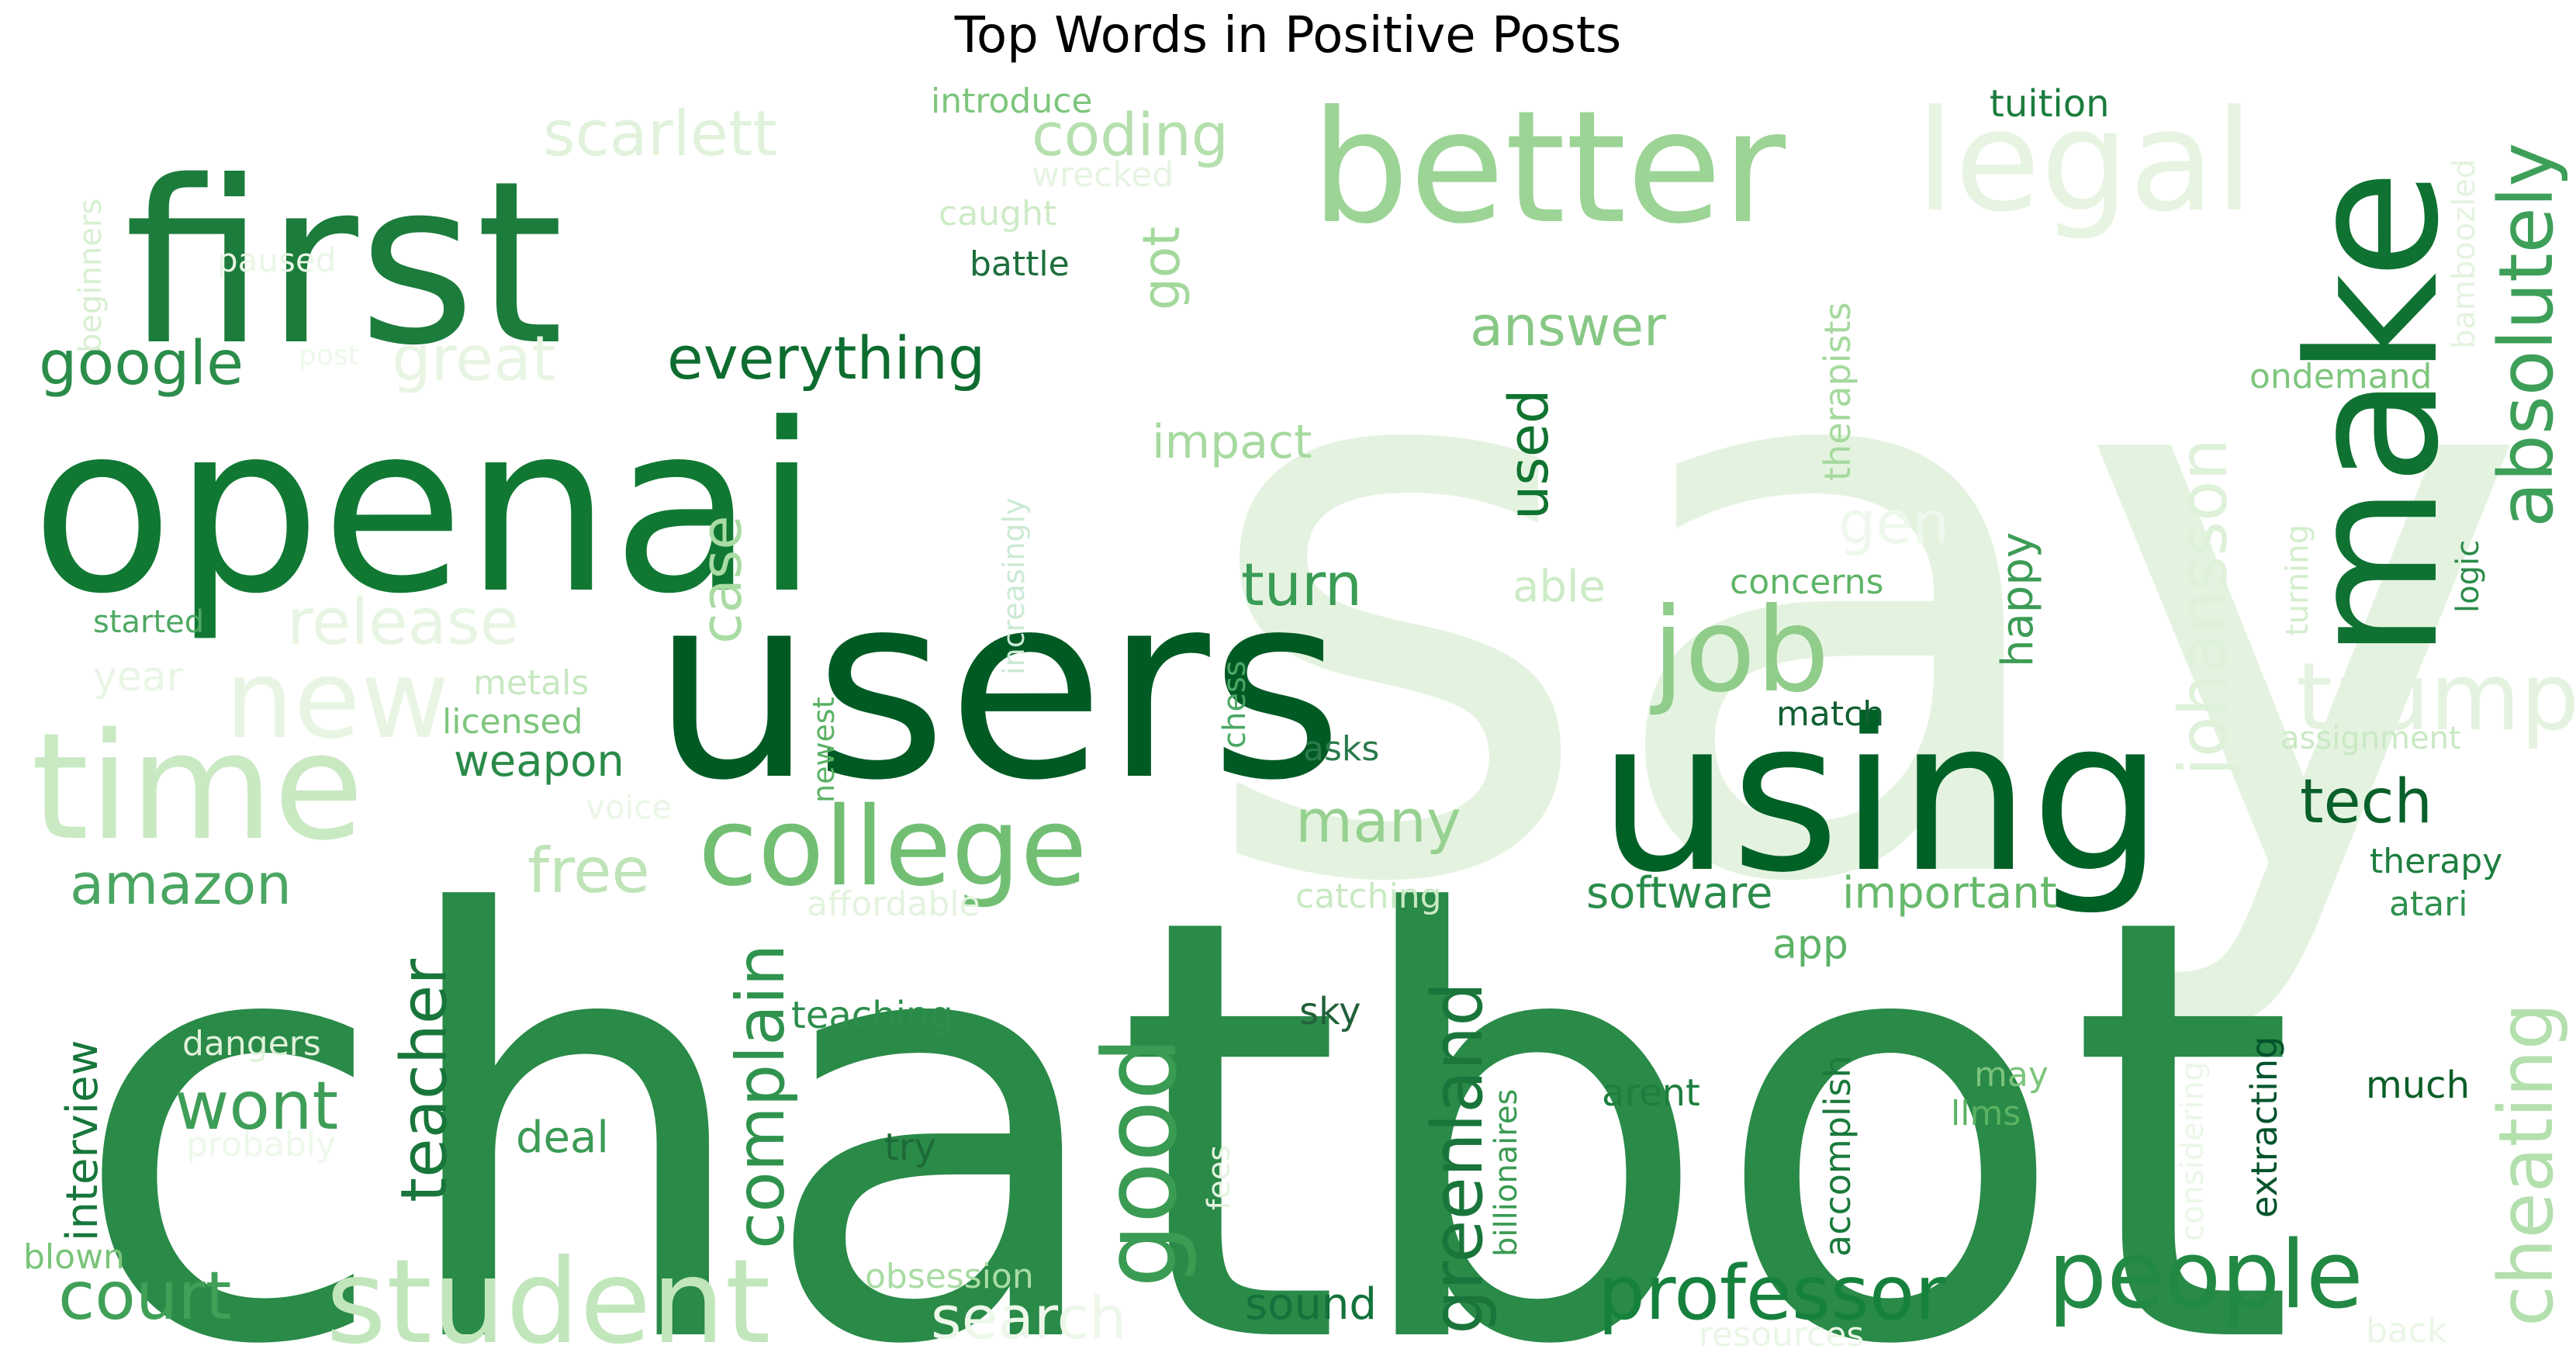 The width and height of the screenshot is (2576, 1370). What do you see at coordinates (2340, 376) in the screenshot?
I see `word-ondemand: ondemand` at bounding box center [2340, 376].